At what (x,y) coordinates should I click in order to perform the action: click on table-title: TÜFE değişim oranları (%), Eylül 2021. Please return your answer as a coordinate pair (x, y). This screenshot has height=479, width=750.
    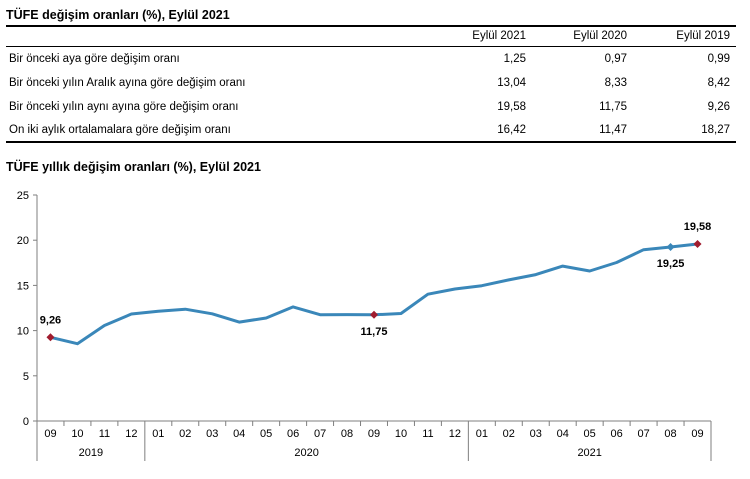
    Looking at the image, I should click on (118, 15).